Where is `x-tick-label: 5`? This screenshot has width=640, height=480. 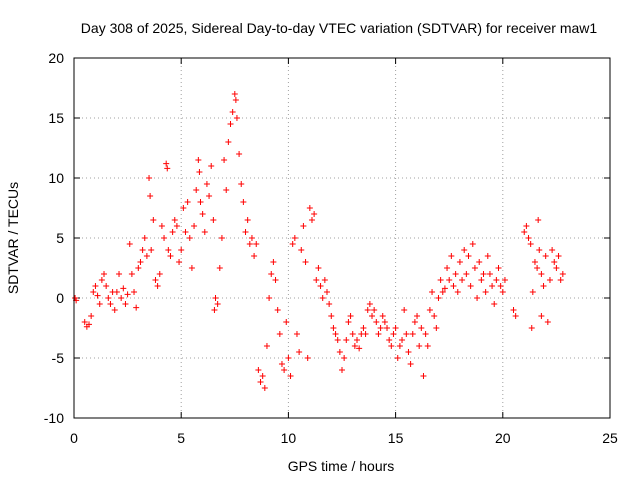 x-tick-label: 5 is located at coordinates (181, 438).